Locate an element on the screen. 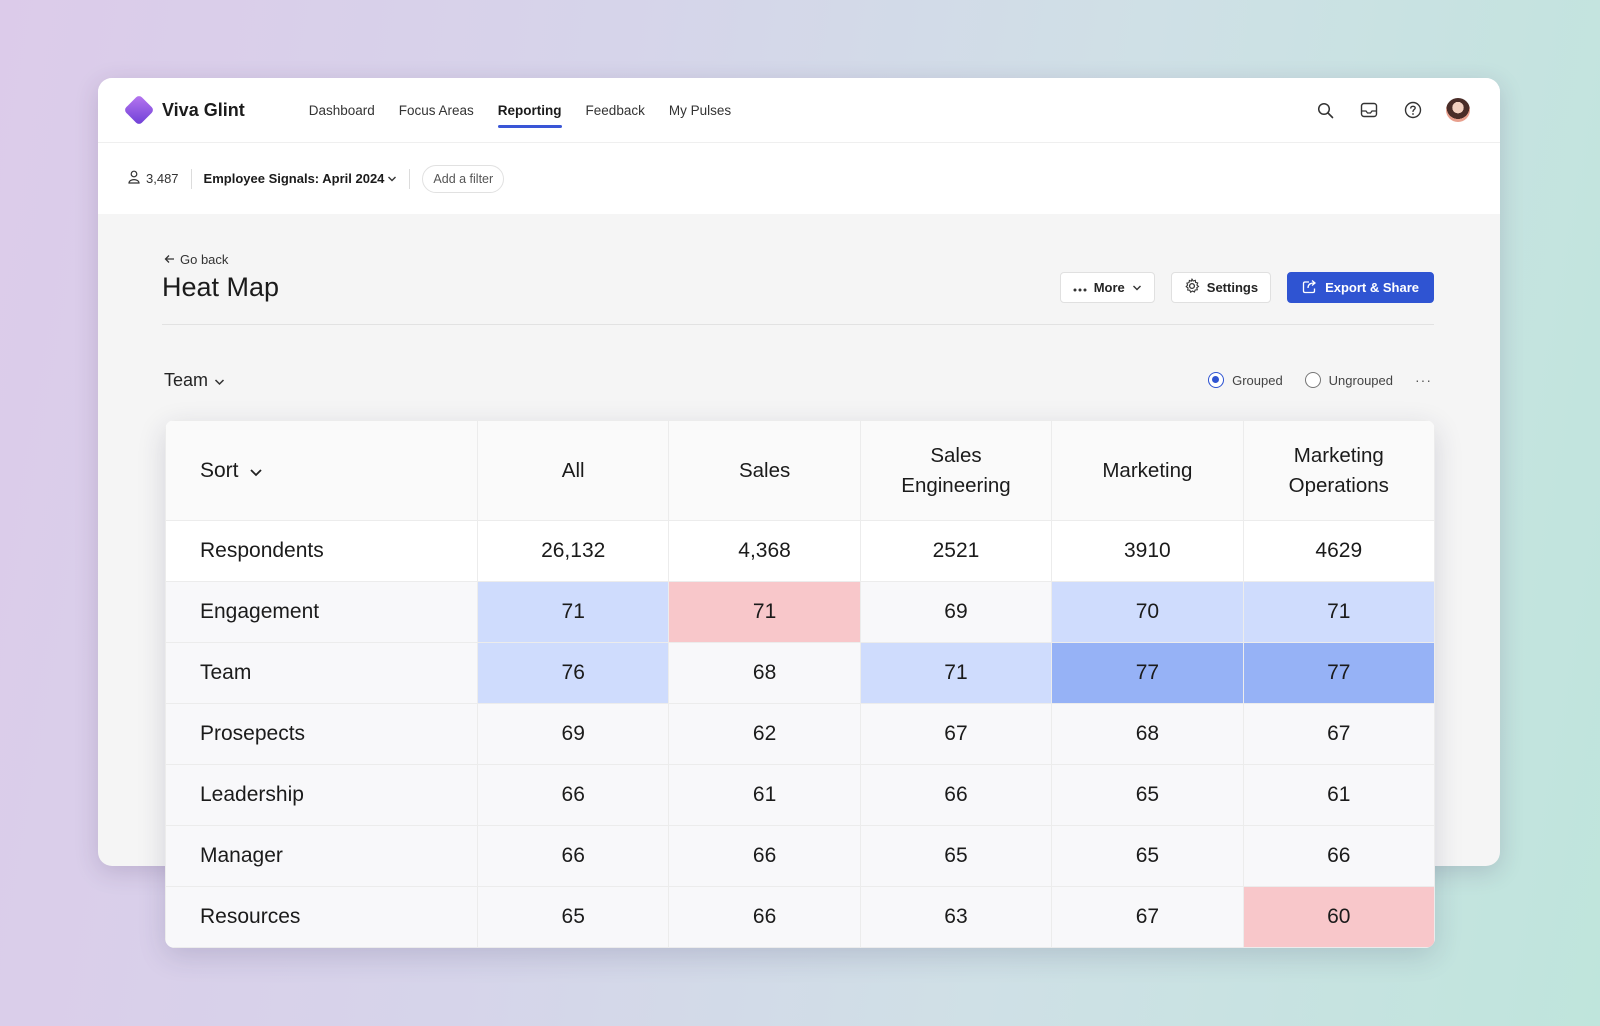  search-icon is located at coordinates (1325, 110).